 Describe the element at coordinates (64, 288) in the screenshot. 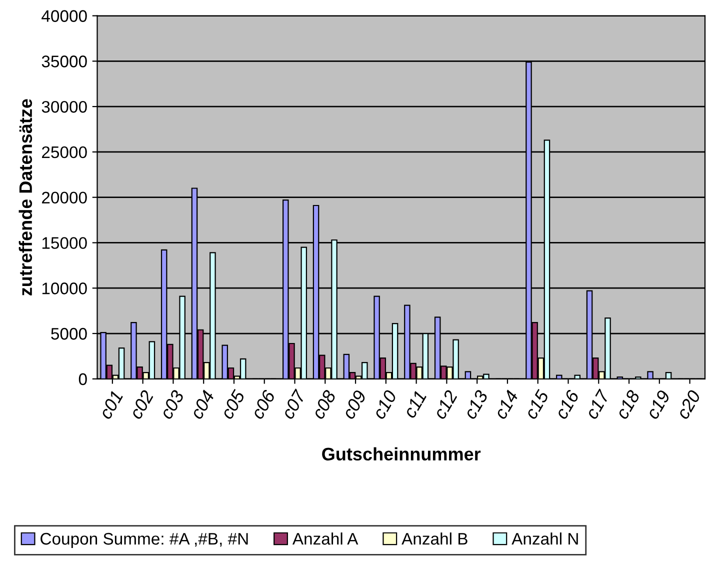

I see `y-tick-label: 10000` at that location.